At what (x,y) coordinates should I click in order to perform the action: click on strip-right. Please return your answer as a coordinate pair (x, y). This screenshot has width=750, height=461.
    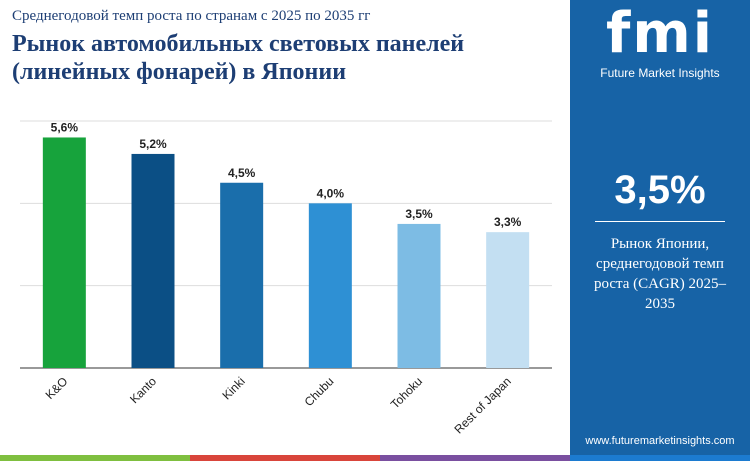
    Looking at the image, I should click on (660, 458).